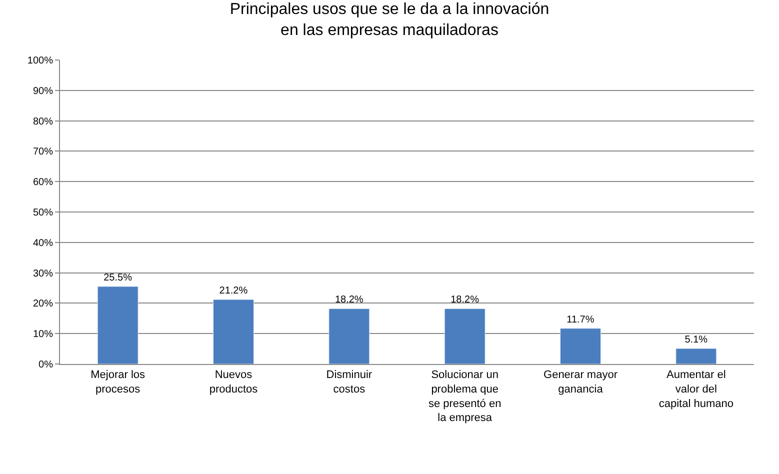 The height and width of the screenshot is (474, 779). I want to click on data-label: 25.5%, so click(118, 278).